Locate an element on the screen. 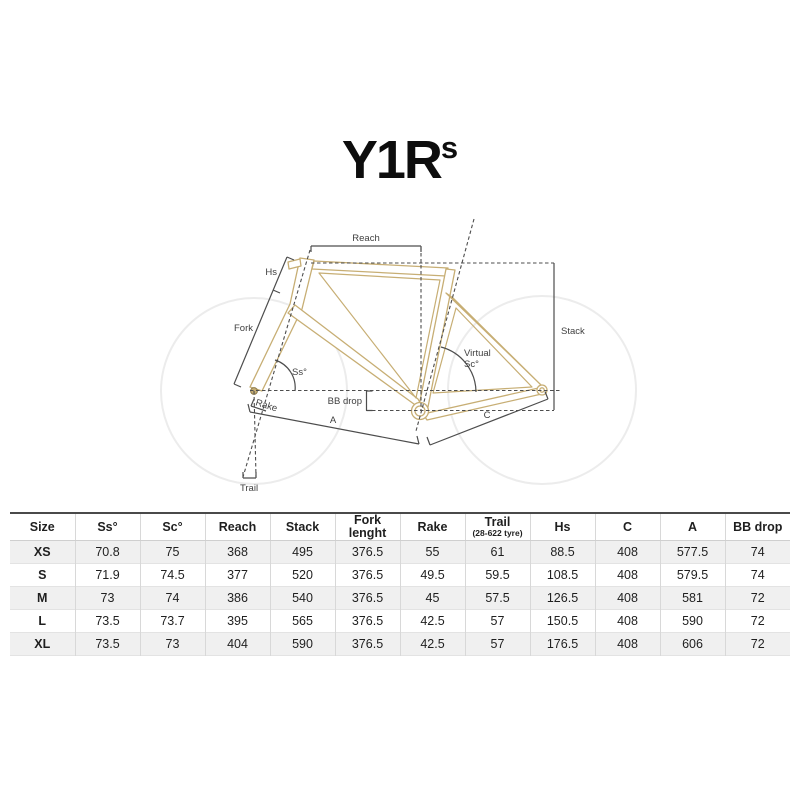 The width and height of the screenshot is (800, 800). column-header: A is located at coordinates (692, 527).